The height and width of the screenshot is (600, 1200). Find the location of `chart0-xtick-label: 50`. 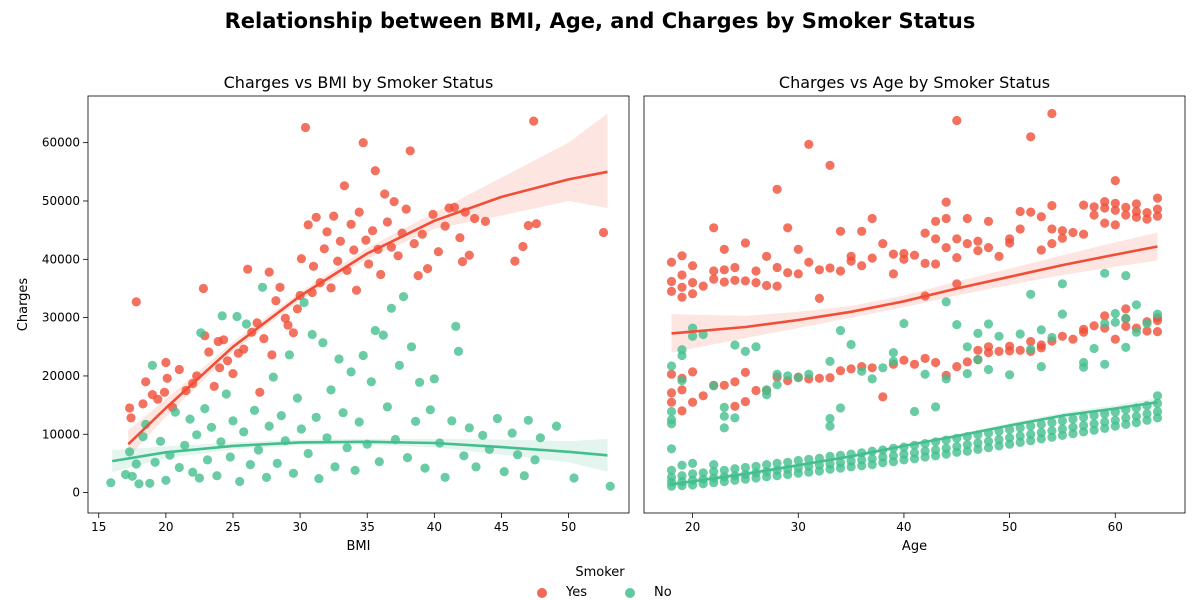

chart0-xtick-label: 50 is located at coordinates (568, 527).